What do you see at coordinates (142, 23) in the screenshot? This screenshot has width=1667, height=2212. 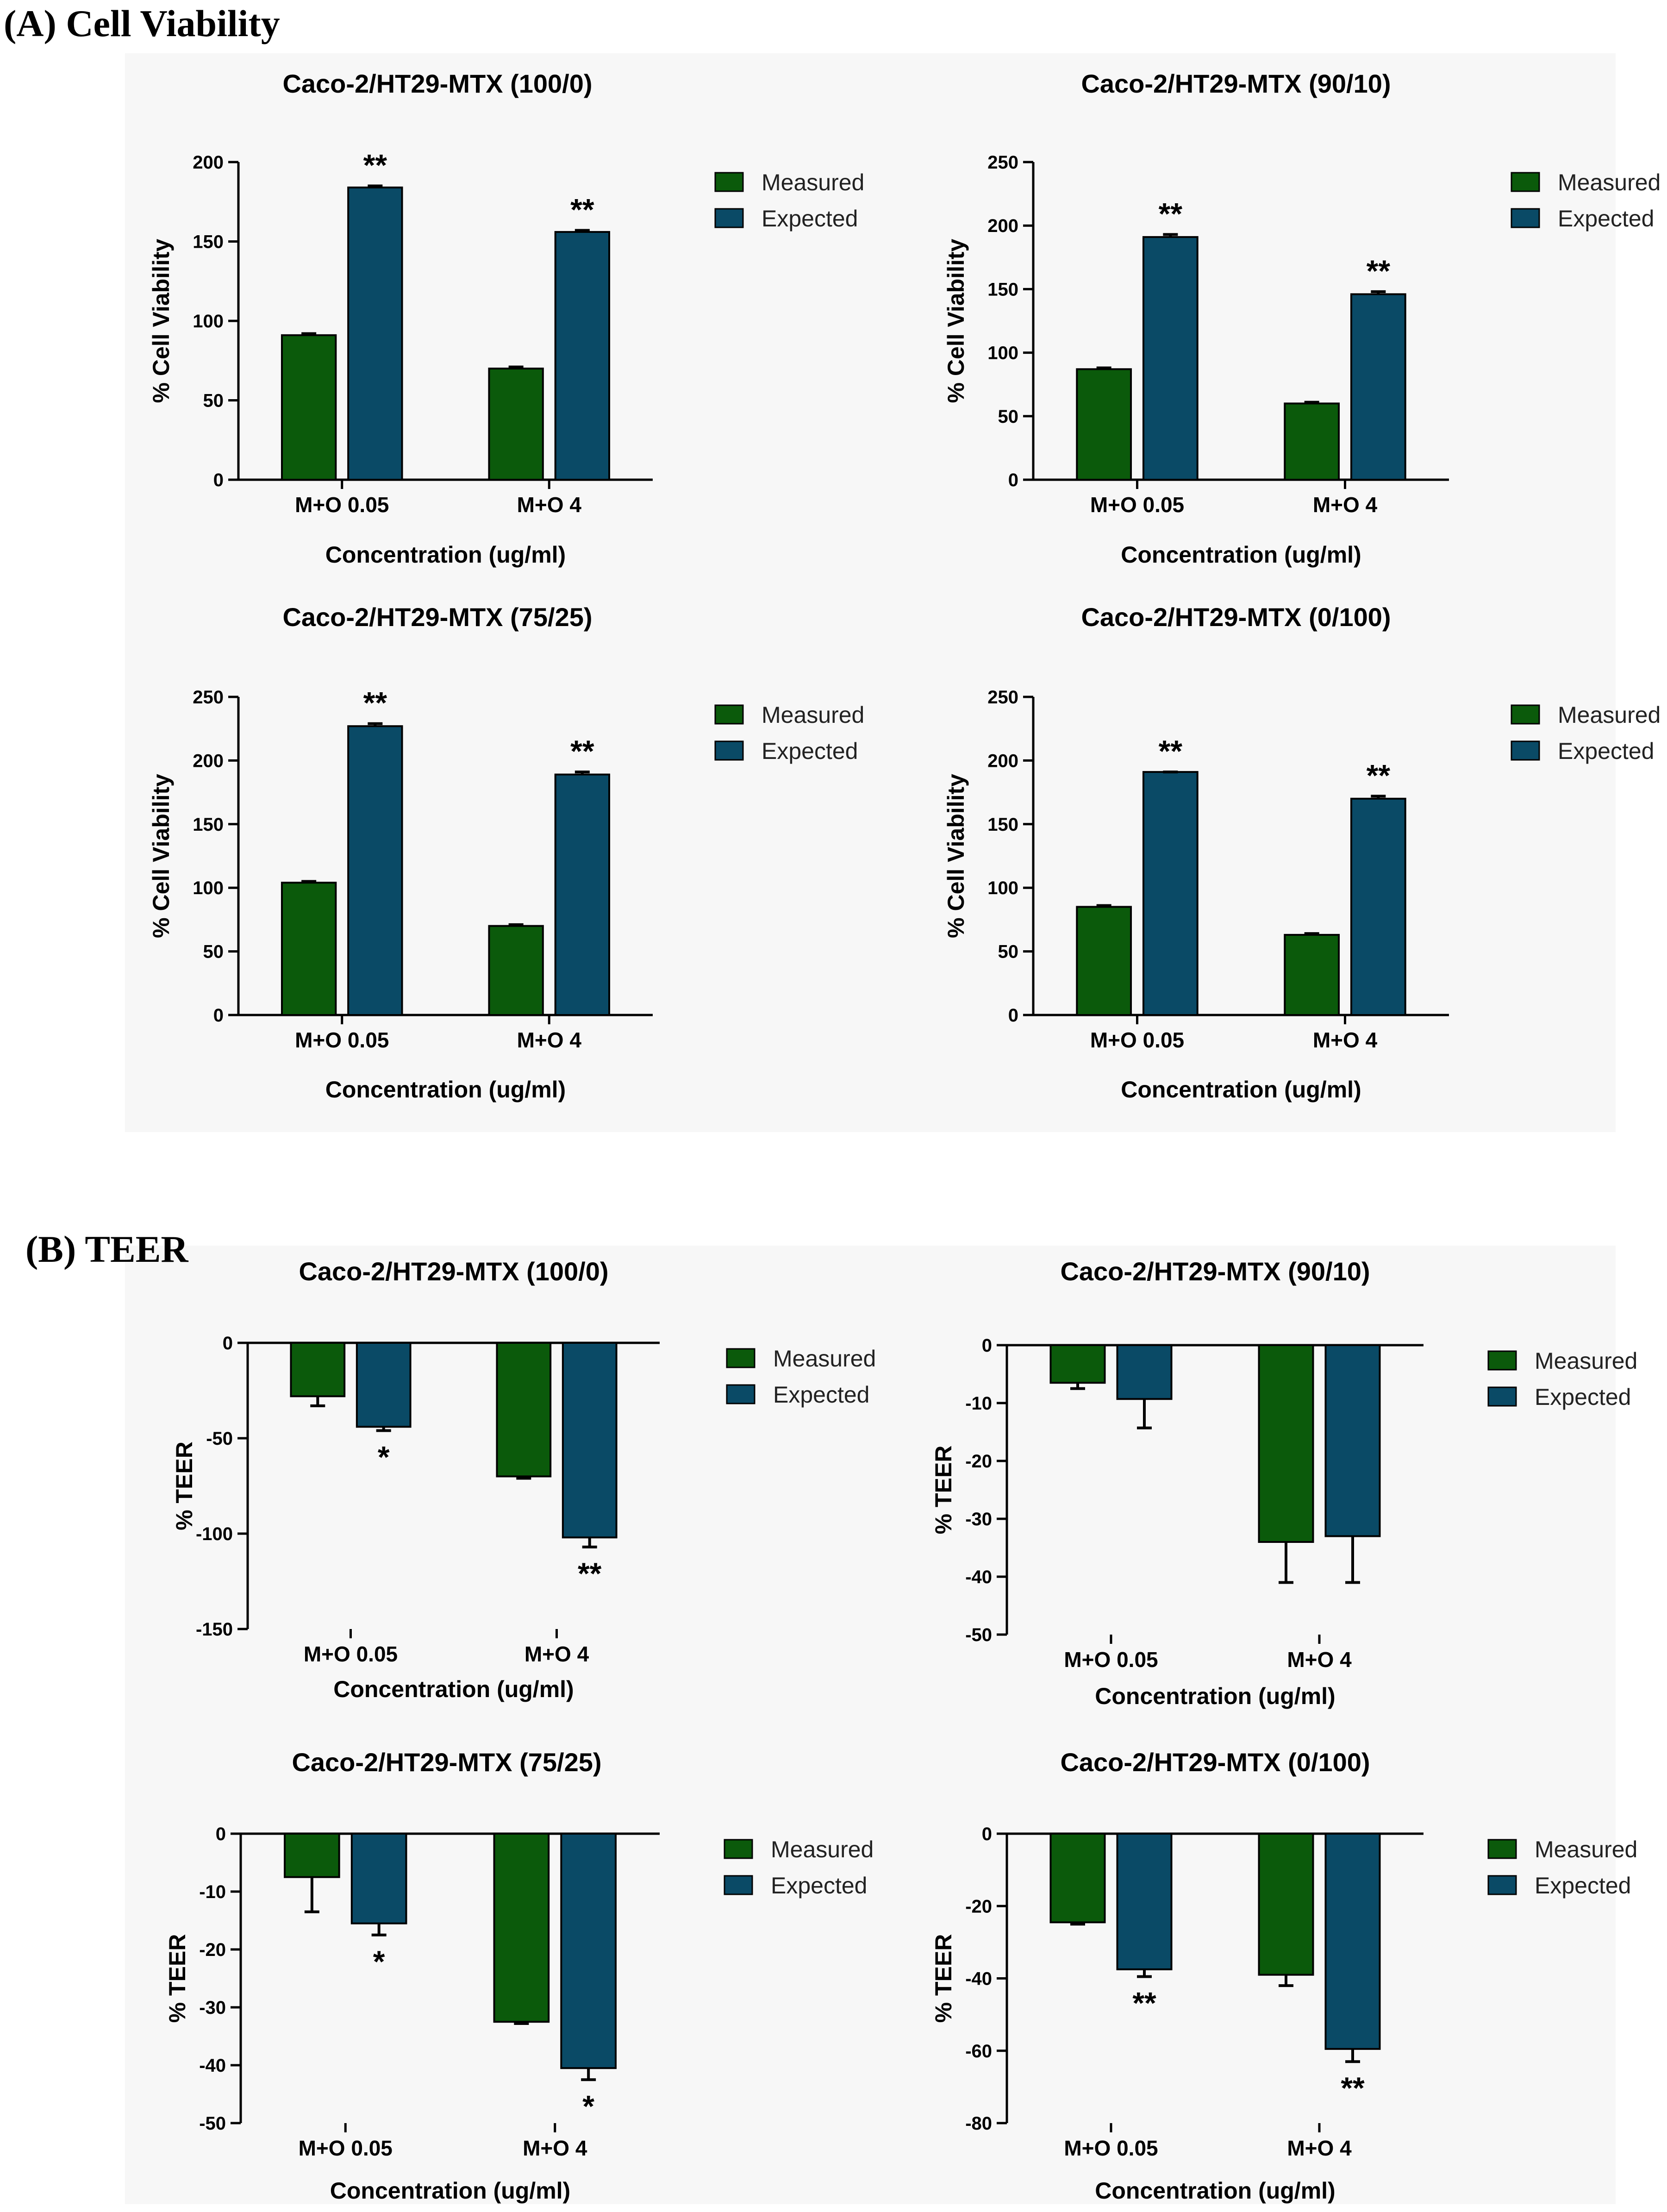 I see `section-a-title: (A) Cell Viability` at bounding box center [142, 23].